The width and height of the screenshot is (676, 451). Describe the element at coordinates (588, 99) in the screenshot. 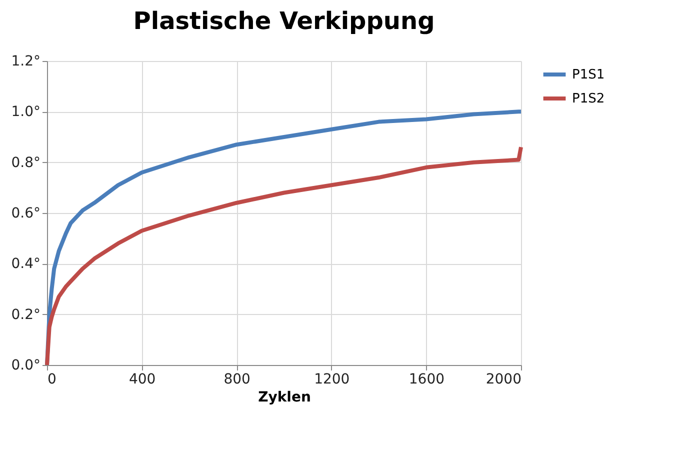

I see `legend-label: P1S2` at that location.